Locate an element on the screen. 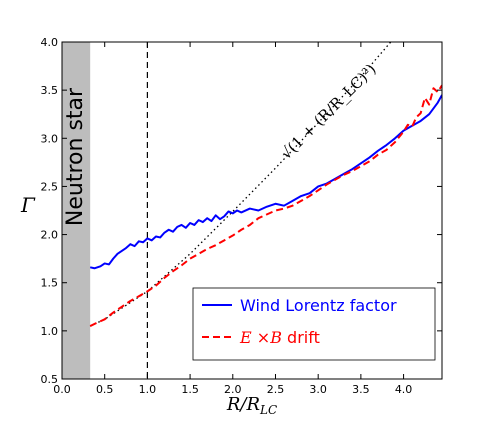 The height and width of the screenshot is (422, 491). y-tick-label: 1.5 is located at coordinates (50, 283).